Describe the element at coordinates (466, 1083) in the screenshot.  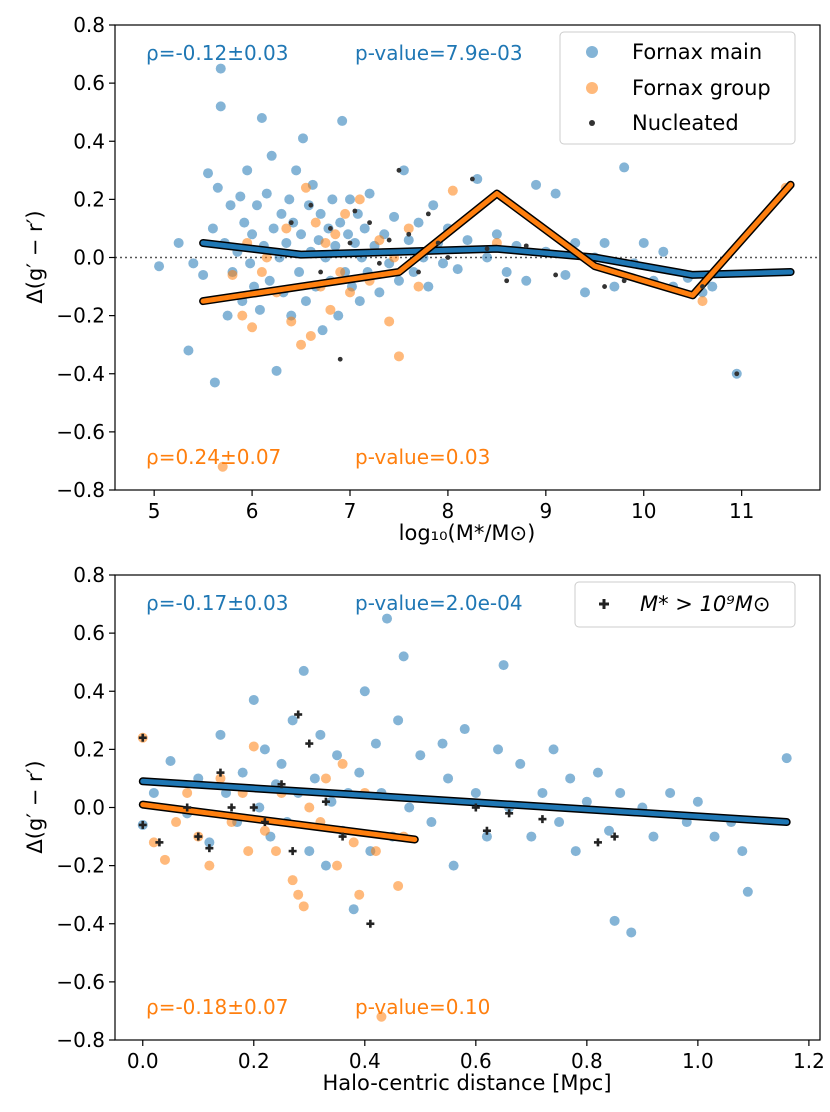
I see `bottom-x-axis-label: Halo-centric distance [Mpc]` at that location.